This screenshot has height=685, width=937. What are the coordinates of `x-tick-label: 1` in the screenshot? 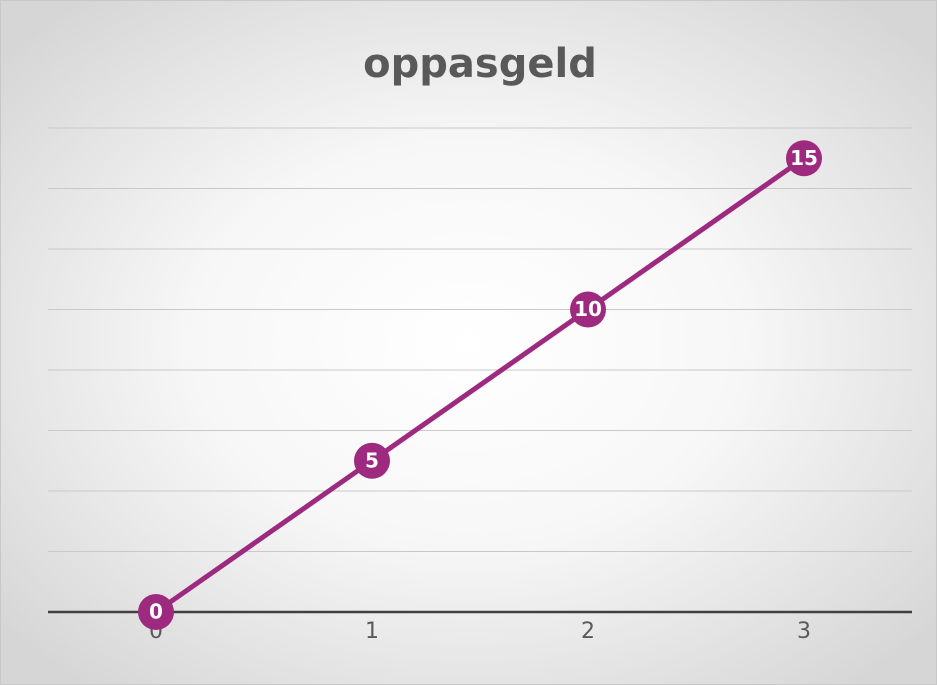 It's located at (372, 631).